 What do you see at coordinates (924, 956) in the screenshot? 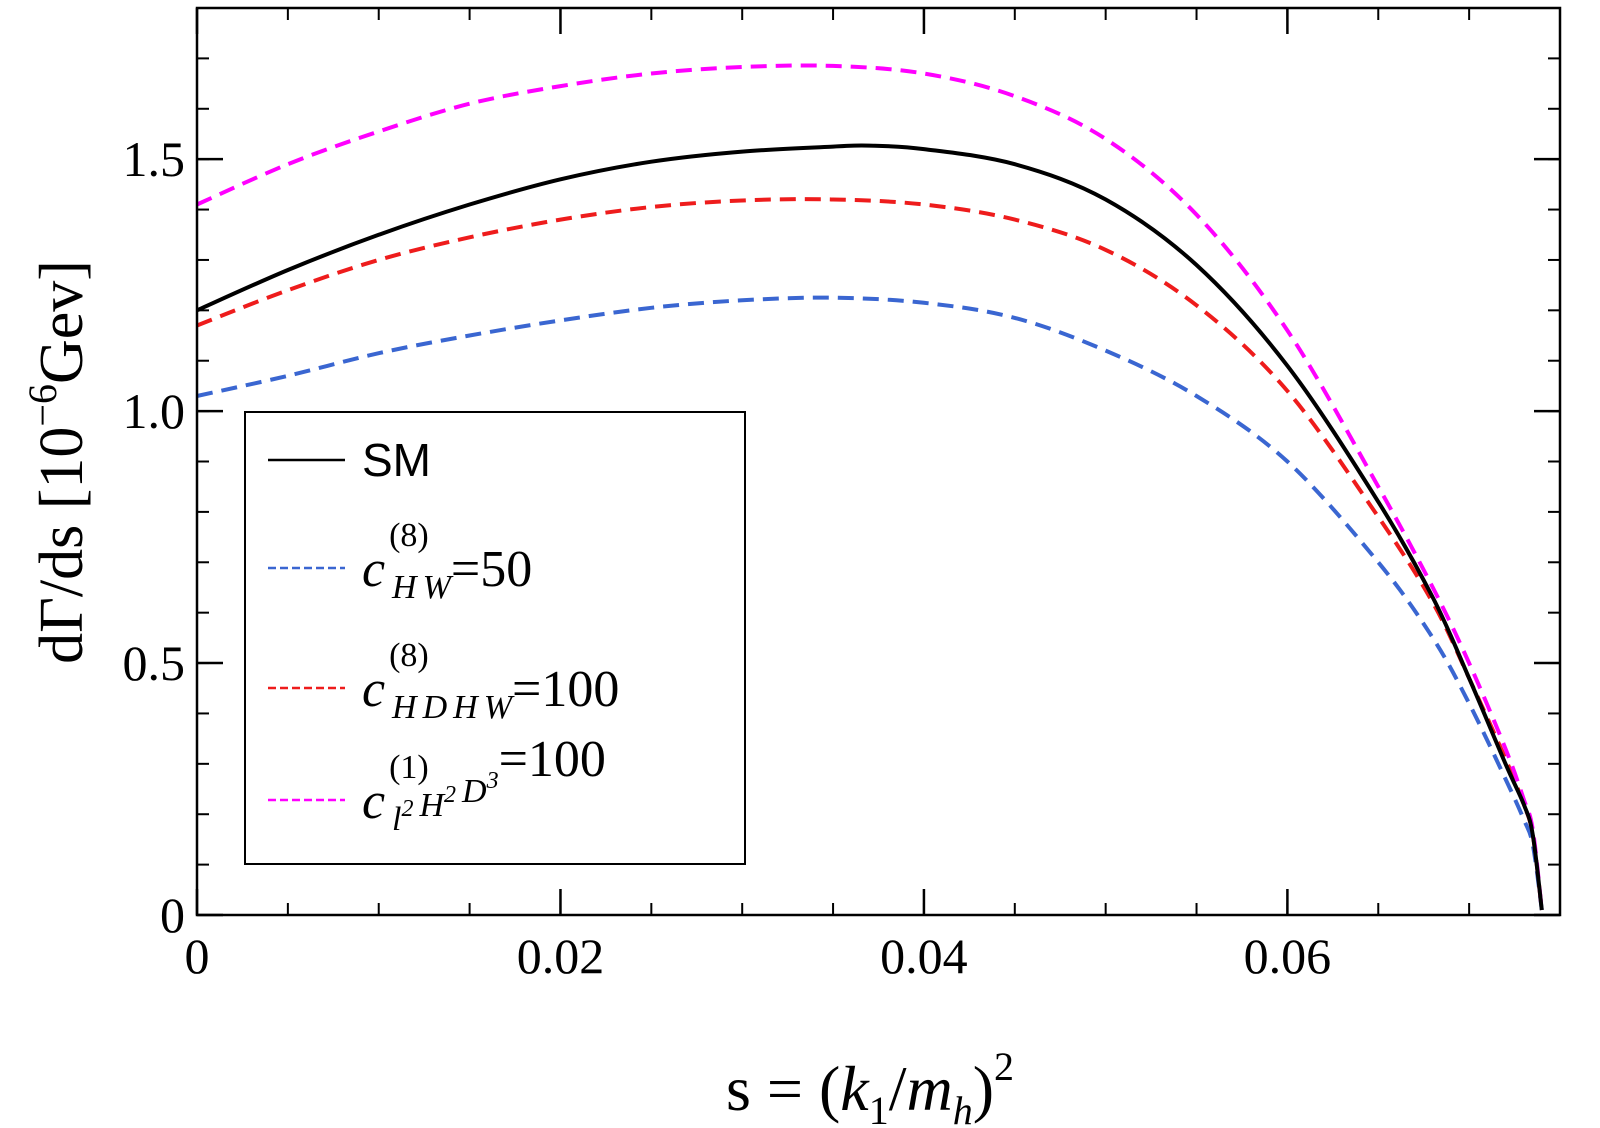
I see `x-tick-label: 0.04` at bounding box center [924, 956].